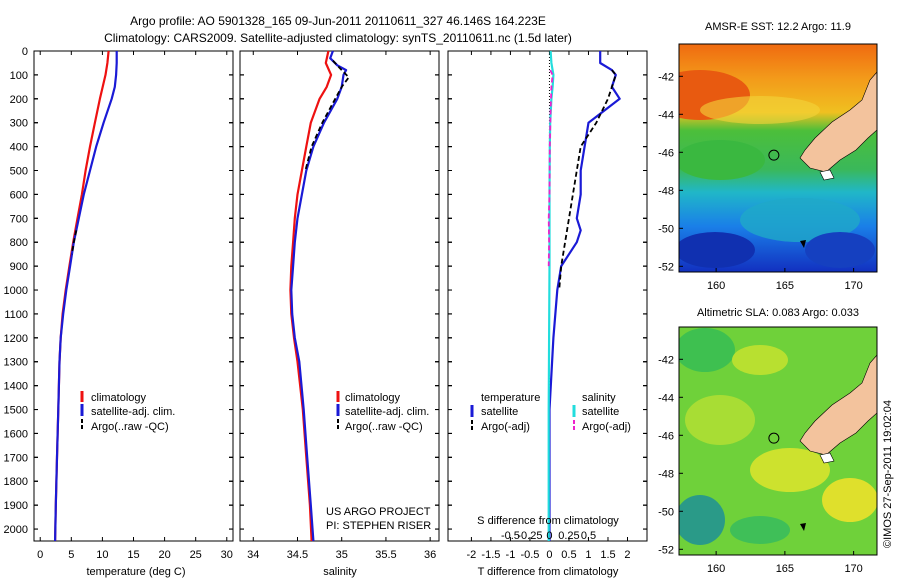  I want to click on y-tick-label: 1600, so click(16, 434).